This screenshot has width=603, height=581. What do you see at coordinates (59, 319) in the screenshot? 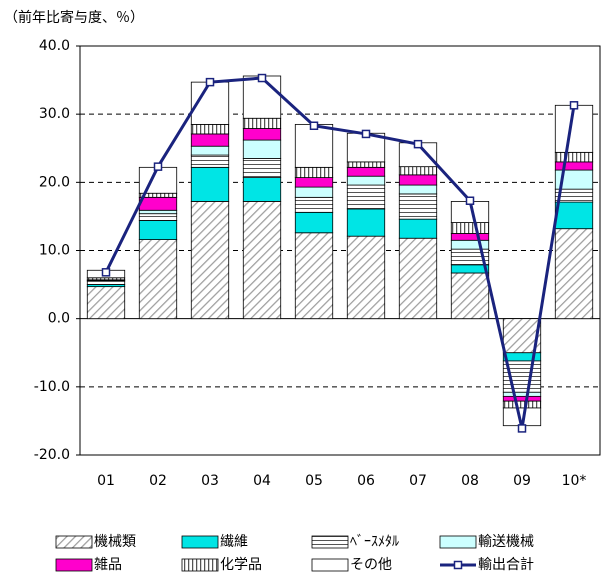
I see `y-tick-label: 0.0` at bounding box center [59, 319].